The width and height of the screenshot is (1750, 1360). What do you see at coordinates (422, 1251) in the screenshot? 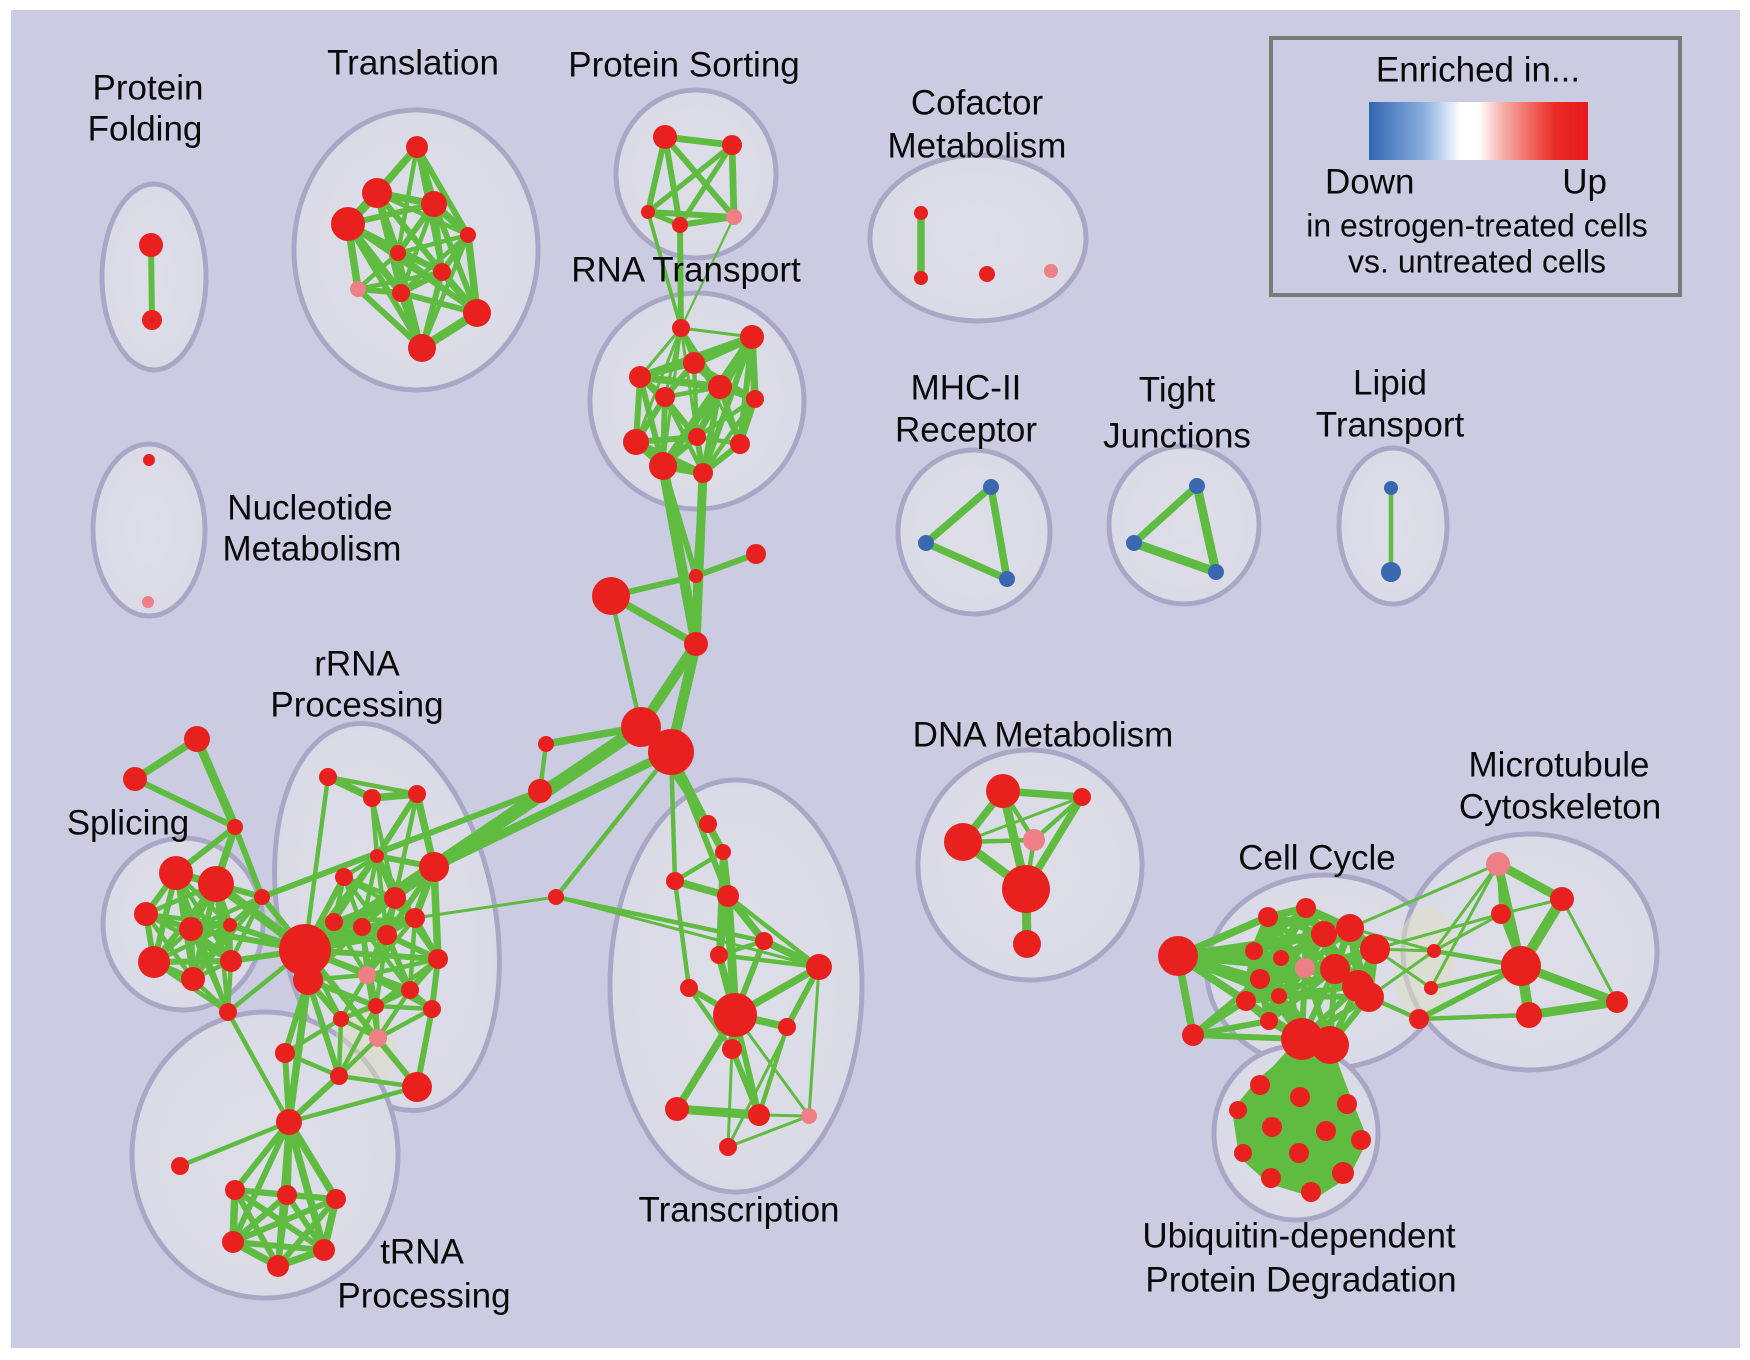
I see `svg-text: tRNA` at bounding box center [422, 1251].